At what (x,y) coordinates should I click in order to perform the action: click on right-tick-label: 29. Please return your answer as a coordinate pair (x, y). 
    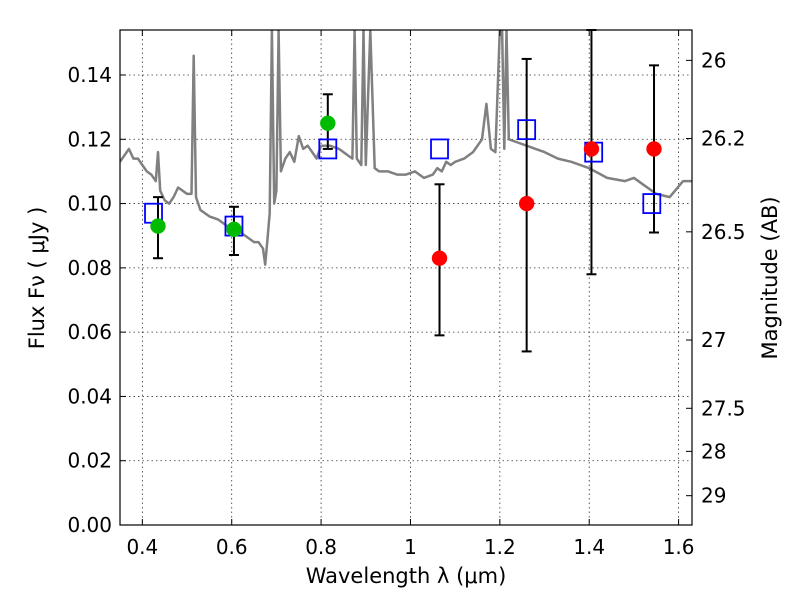
    Looking at the image, I should click on (713, 496).